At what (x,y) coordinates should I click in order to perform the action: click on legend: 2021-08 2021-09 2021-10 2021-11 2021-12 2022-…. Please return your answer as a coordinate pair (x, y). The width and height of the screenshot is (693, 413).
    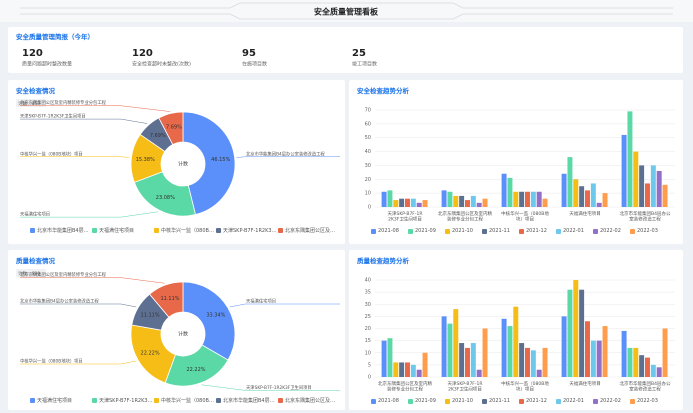
    Looking at the image, I should click on (519, 401).